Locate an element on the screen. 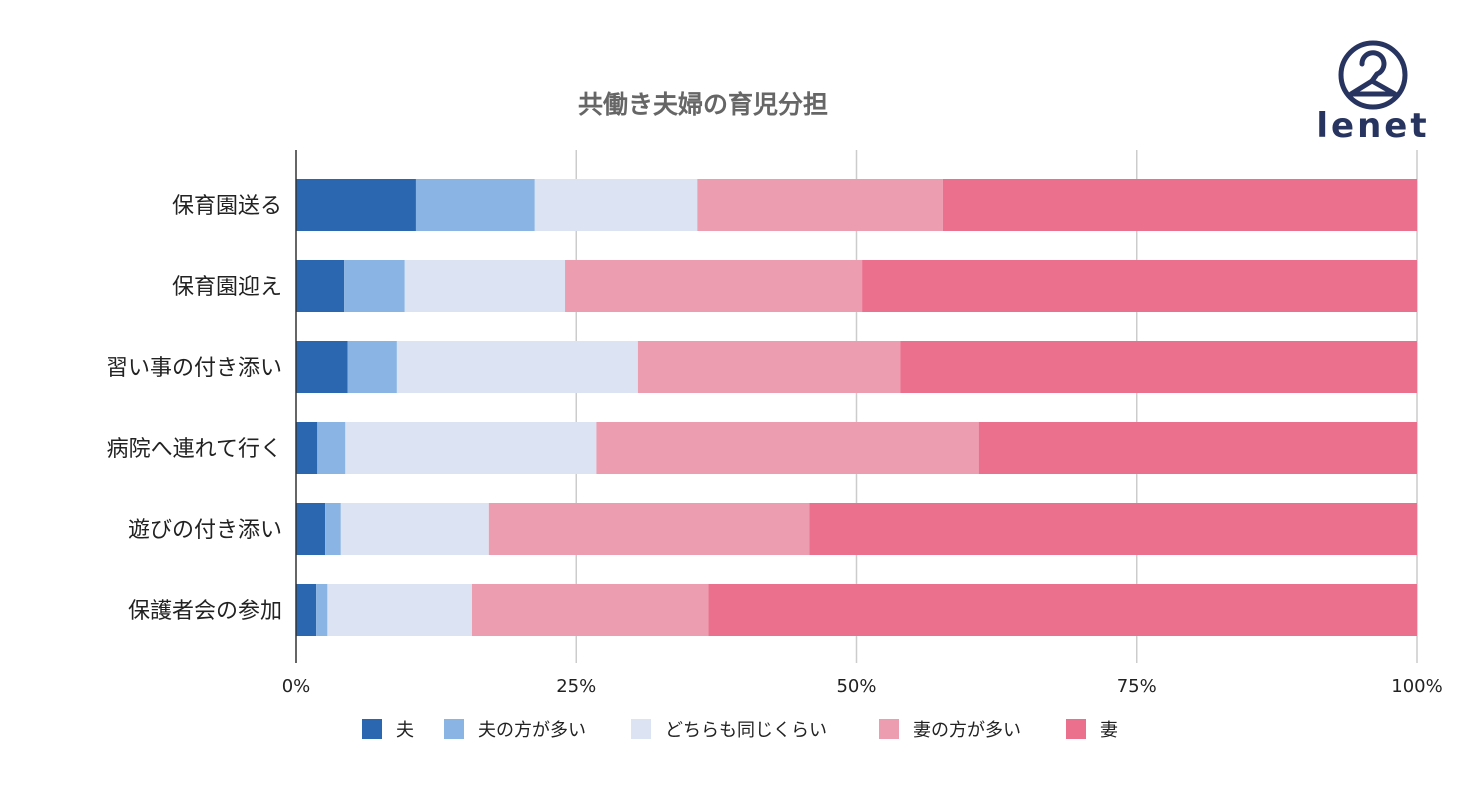 Image resolution: width=1472 pixels, height=808 pixels. x-tick-label: 25% is located at coordinates (576, 686).